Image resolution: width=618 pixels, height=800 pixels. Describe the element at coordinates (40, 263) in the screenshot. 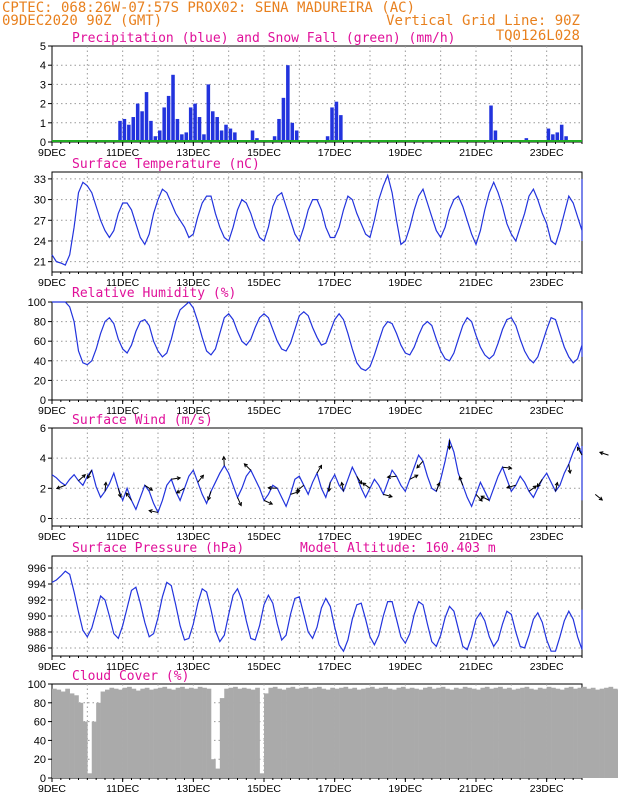

I see `temp-ytick-label: 21` at that location.